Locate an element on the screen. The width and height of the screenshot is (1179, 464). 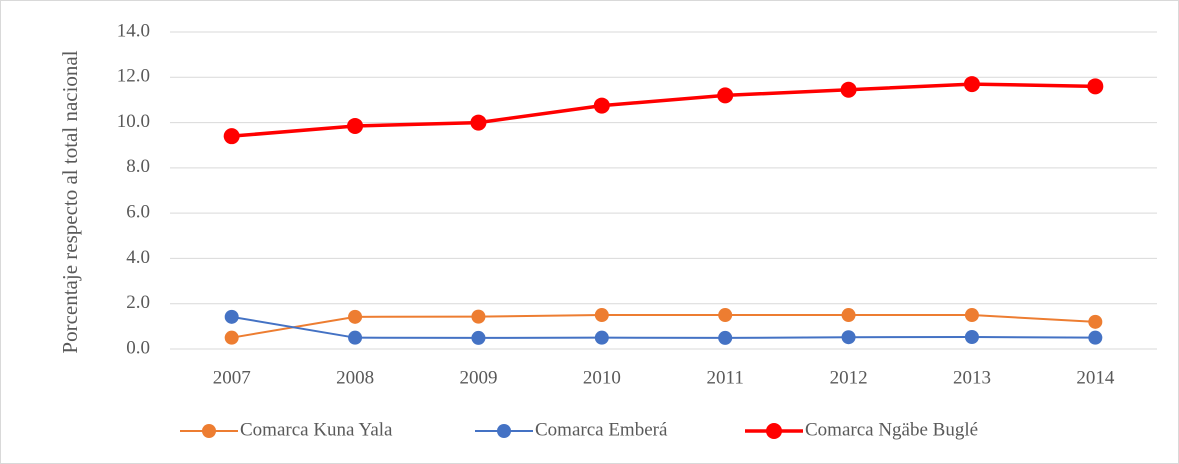
y-tick-label: 10.0 is located at coordinates (133, 121).